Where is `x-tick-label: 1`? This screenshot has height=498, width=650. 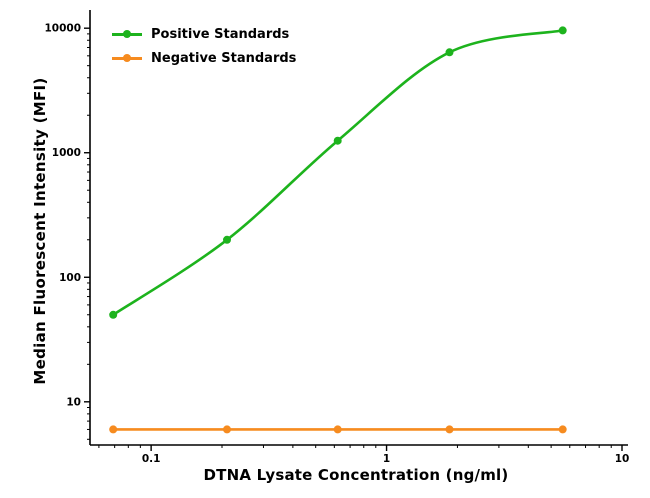 x-tick-label: 1 is located at coordinates (386, 459).